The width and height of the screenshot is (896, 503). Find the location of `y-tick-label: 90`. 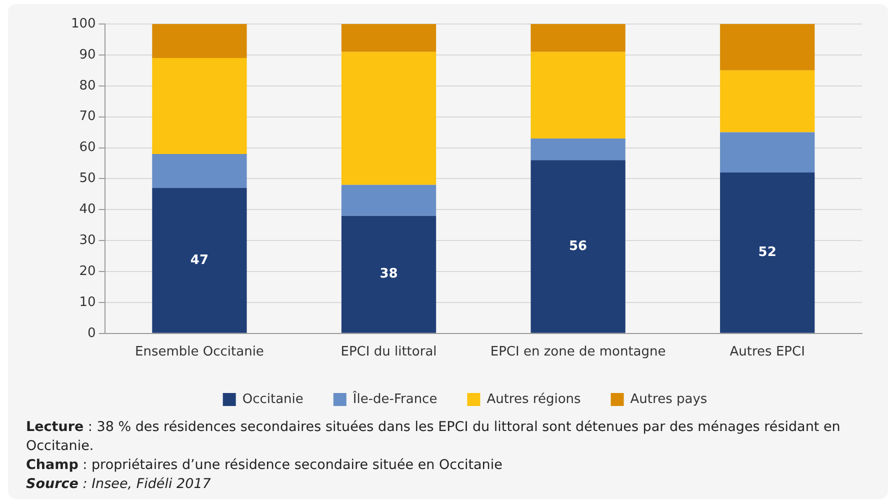

y-tick-label: 90 is located at coordinates (87, 54).